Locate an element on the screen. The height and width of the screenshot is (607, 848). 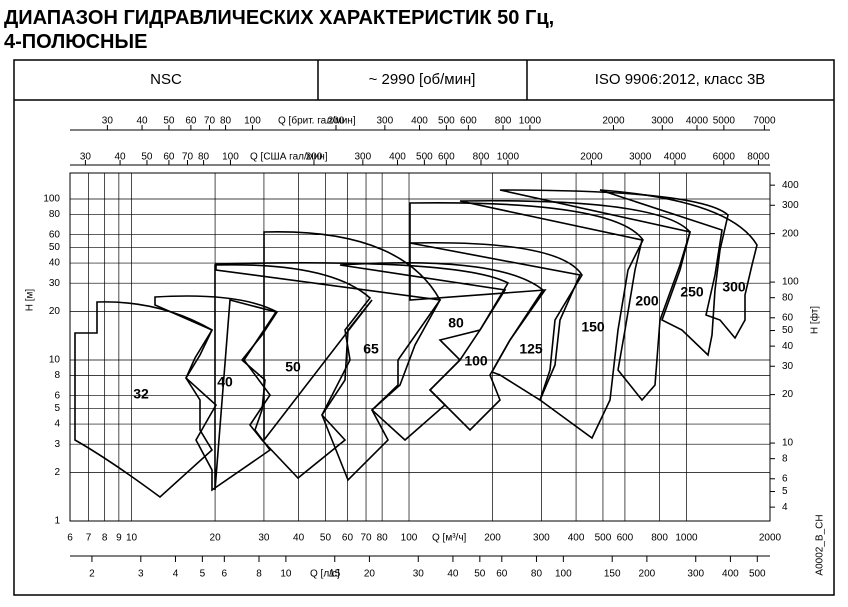
model-label: 50 is located at coordinates (293, 367).